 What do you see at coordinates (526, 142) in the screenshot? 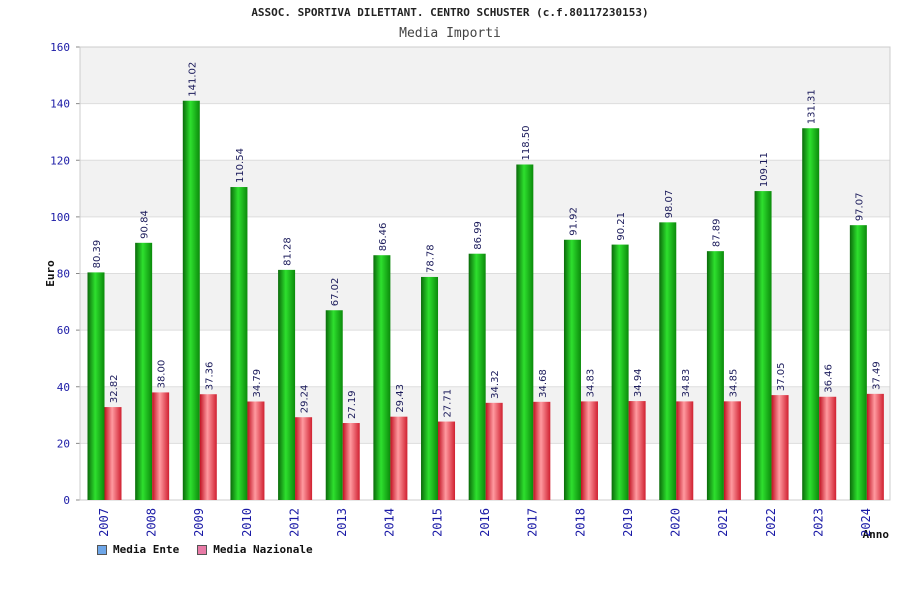
I see `data-label-media-ente: 118.50` at bounding box center [526, 142].